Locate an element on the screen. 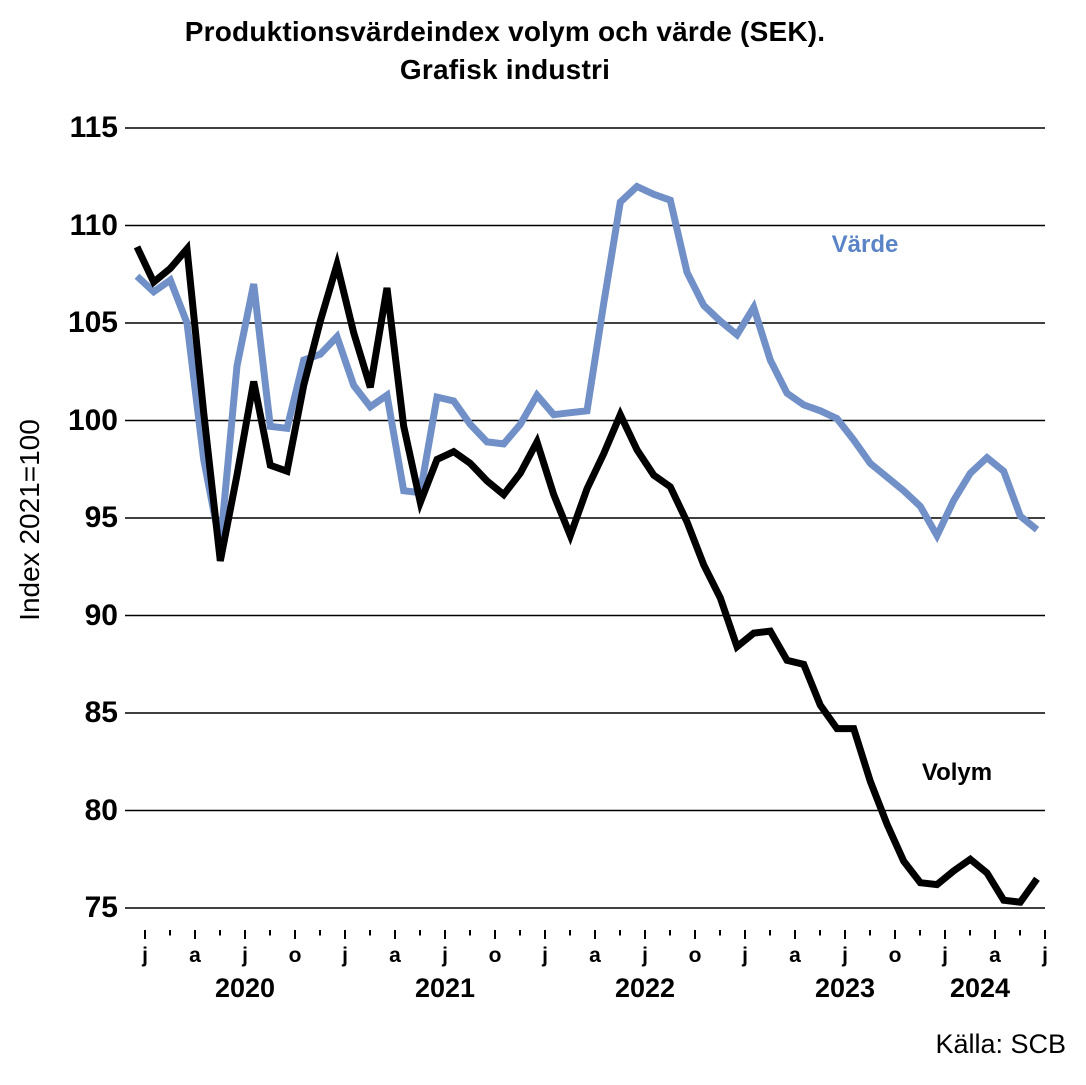 This screenshot has width=1086, height=1085. year-label: 2021 is located at coordinates (445, 988).